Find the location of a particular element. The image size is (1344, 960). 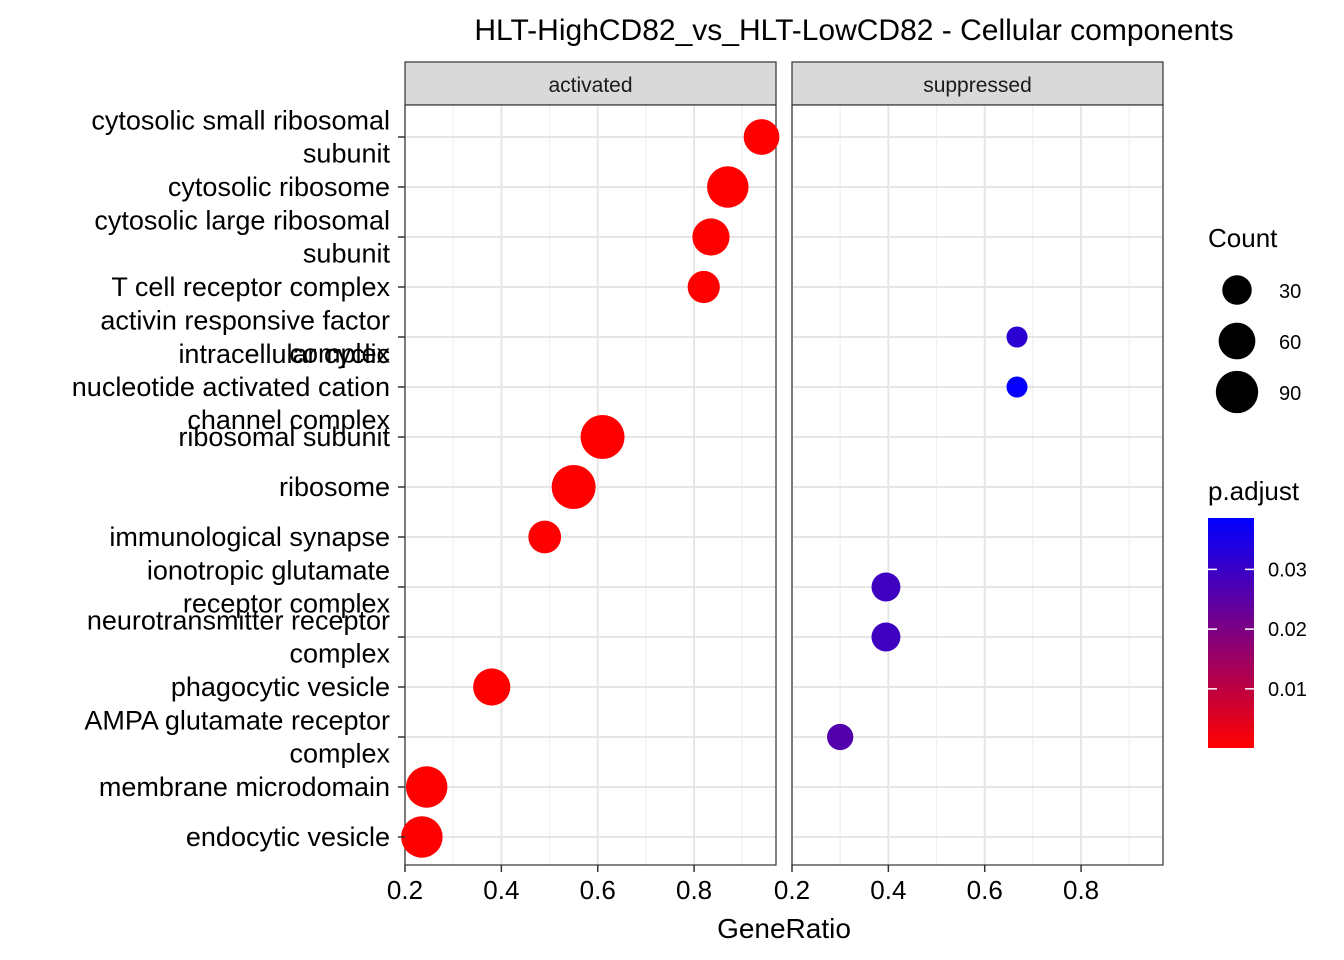

x-axis-title: GeneRatio is located at coordinates (784, 928).